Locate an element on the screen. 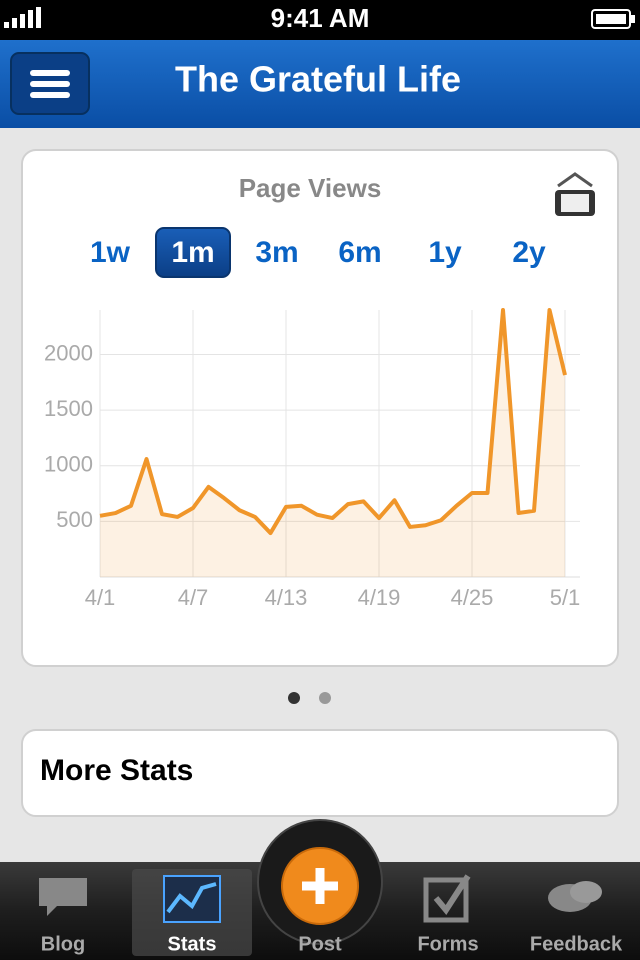  range-button: 1y is located at coordinates (445, 252).